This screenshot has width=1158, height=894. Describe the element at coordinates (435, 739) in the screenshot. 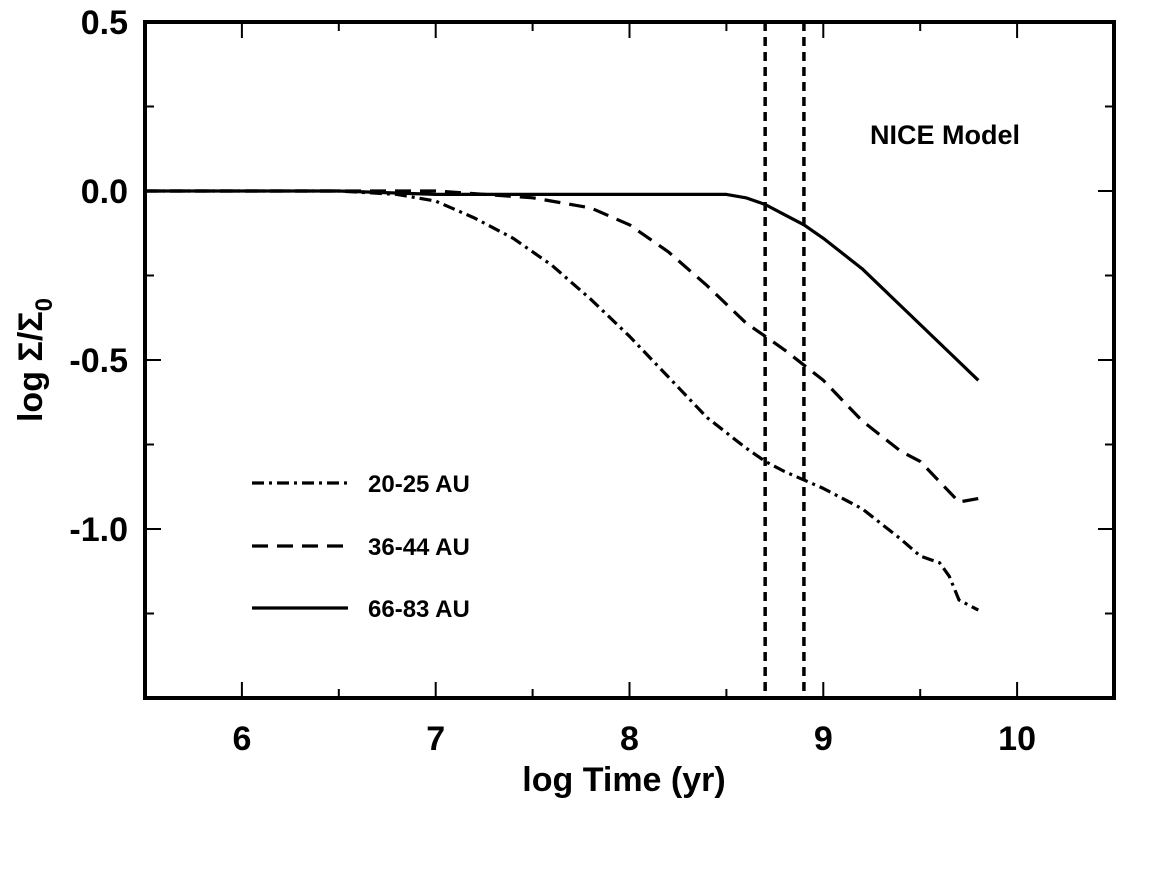

I see `x-tick-label: 7` at that location.